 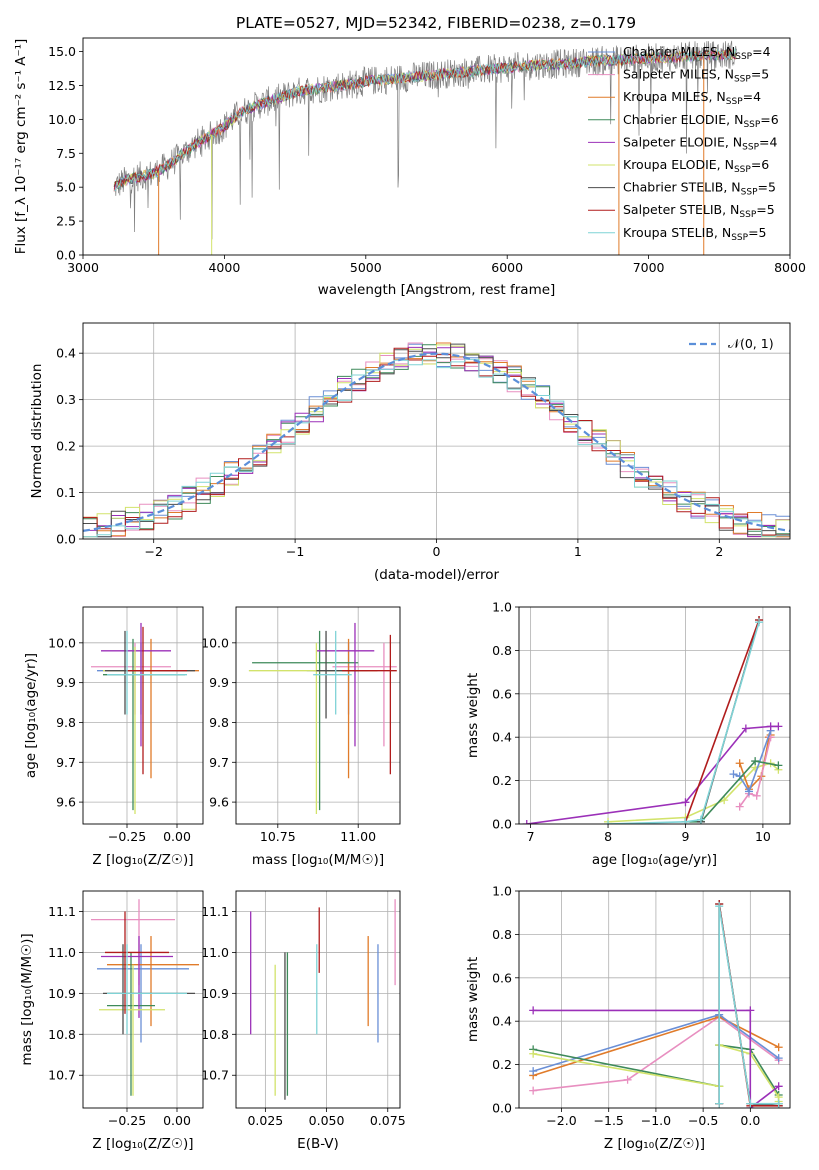 What do you see at coordinates (215, 993) in the screenshot?
I see `y-tick-label: 10.9` at bounding box center [215, 993].